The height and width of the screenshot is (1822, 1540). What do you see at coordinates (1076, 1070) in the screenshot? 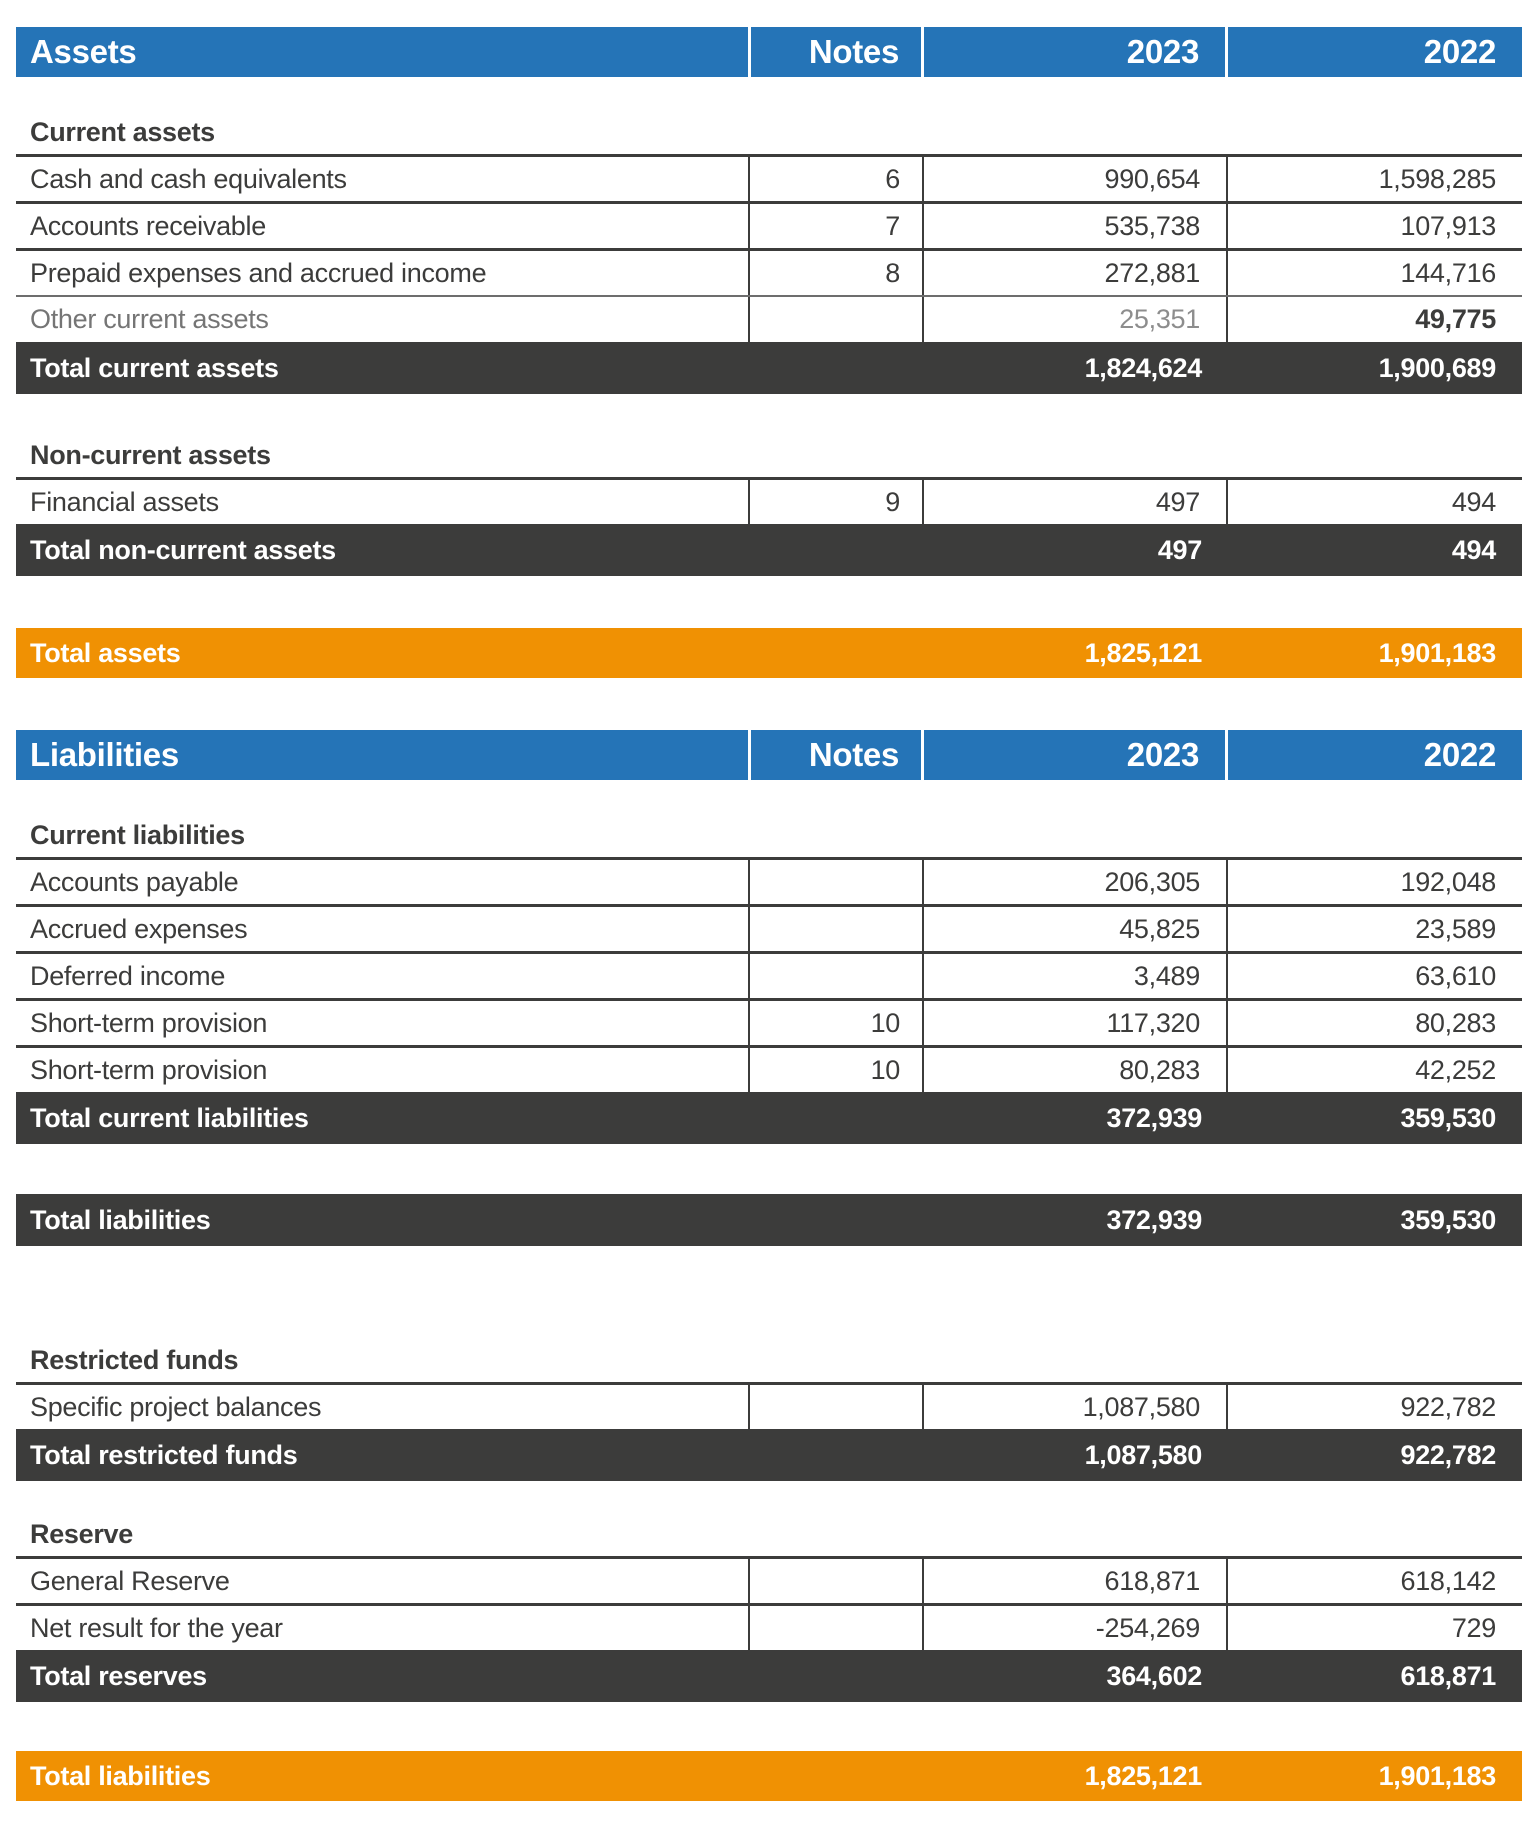
I see `row-value-2023: 80,283` at bounding box center [1076, 1070].